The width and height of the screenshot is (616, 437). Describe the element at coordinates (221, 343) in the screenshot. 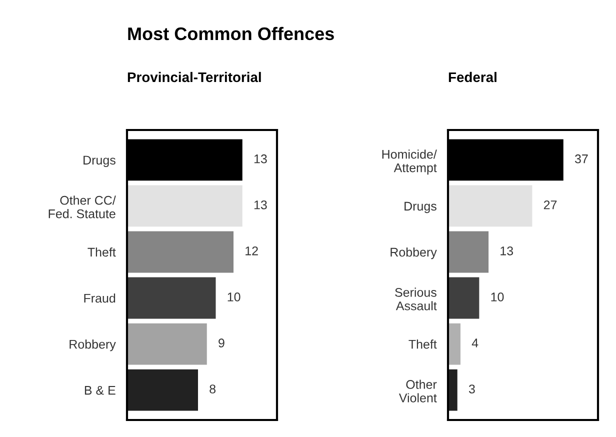

I see `data-label: 9` at that location.